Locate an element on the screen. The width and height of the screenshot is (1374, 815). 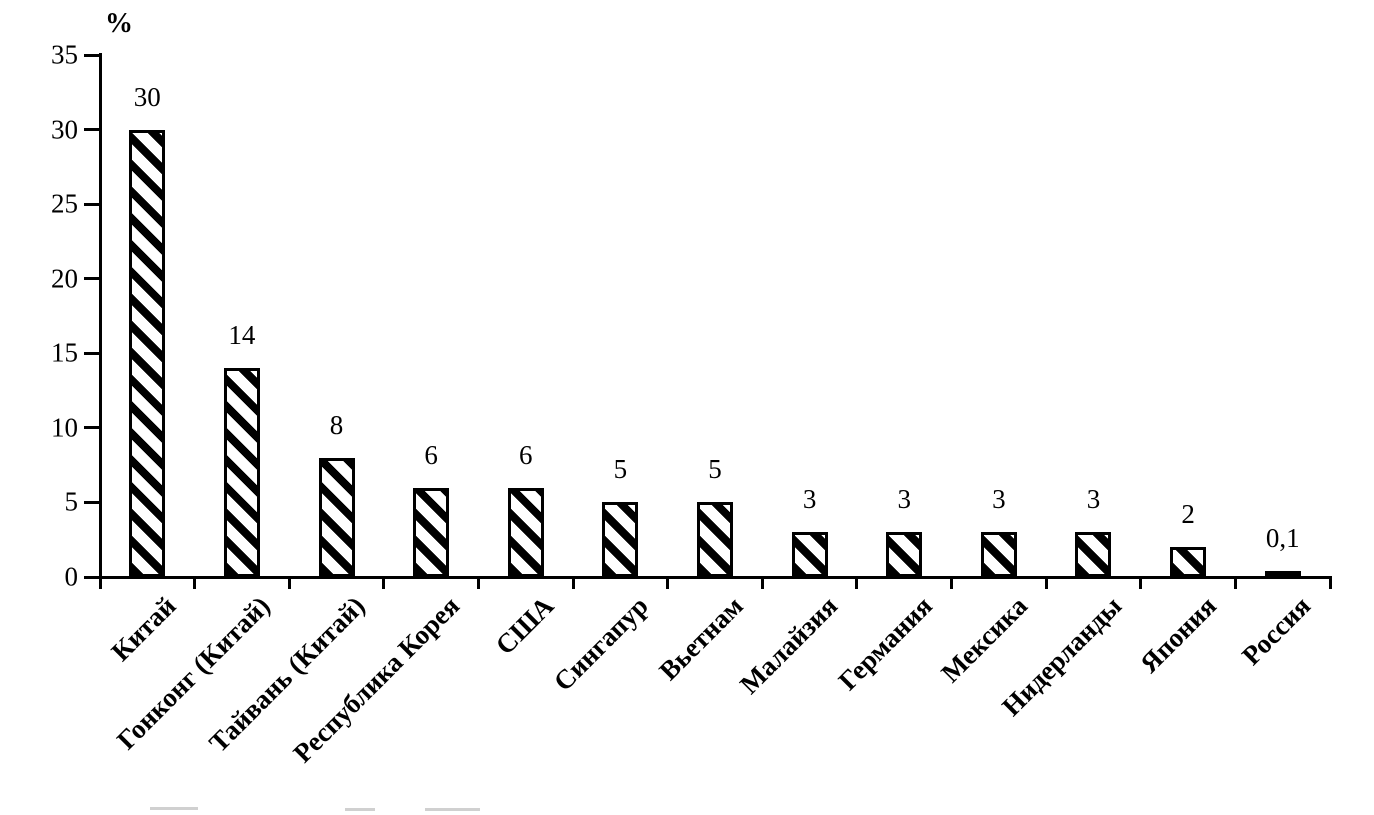
category-label: Япония is located at coordinates (1177, 634).